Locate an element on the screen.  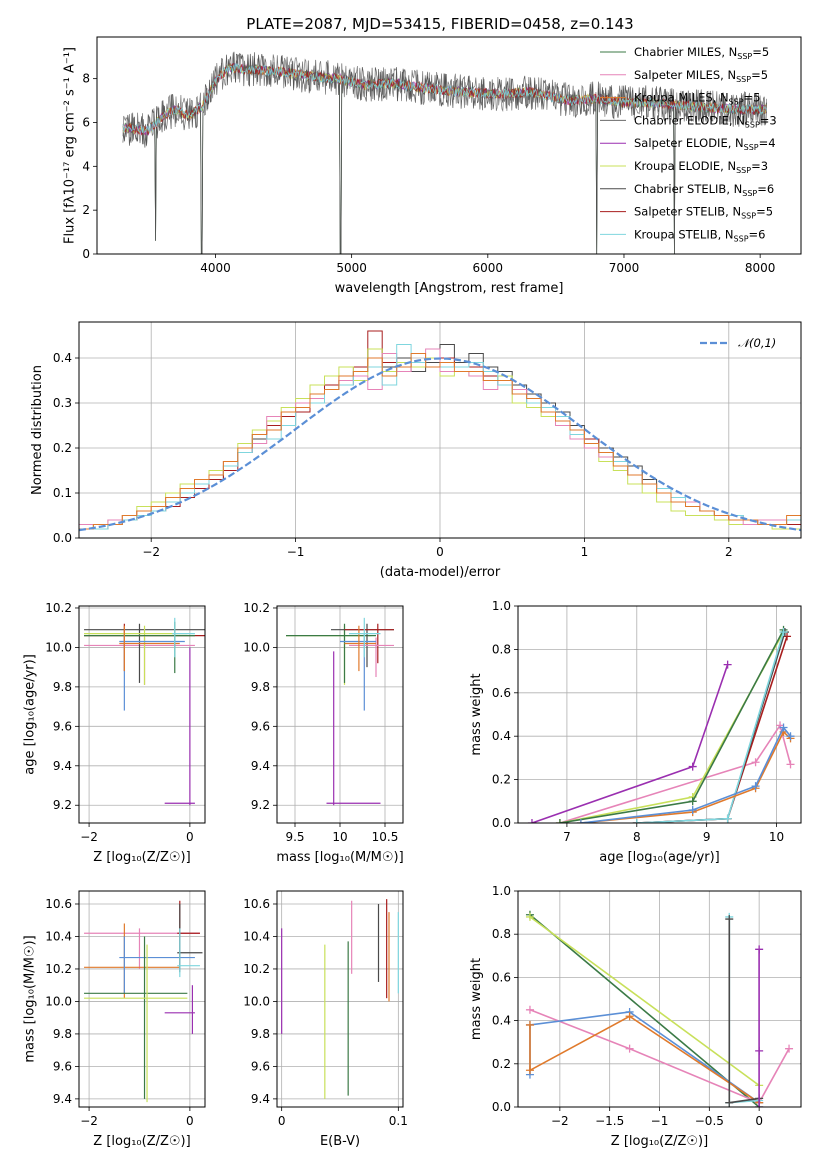
legend-entry: Chabrier ELODIE, NSSP=3 is located at coordinates (705, 121).